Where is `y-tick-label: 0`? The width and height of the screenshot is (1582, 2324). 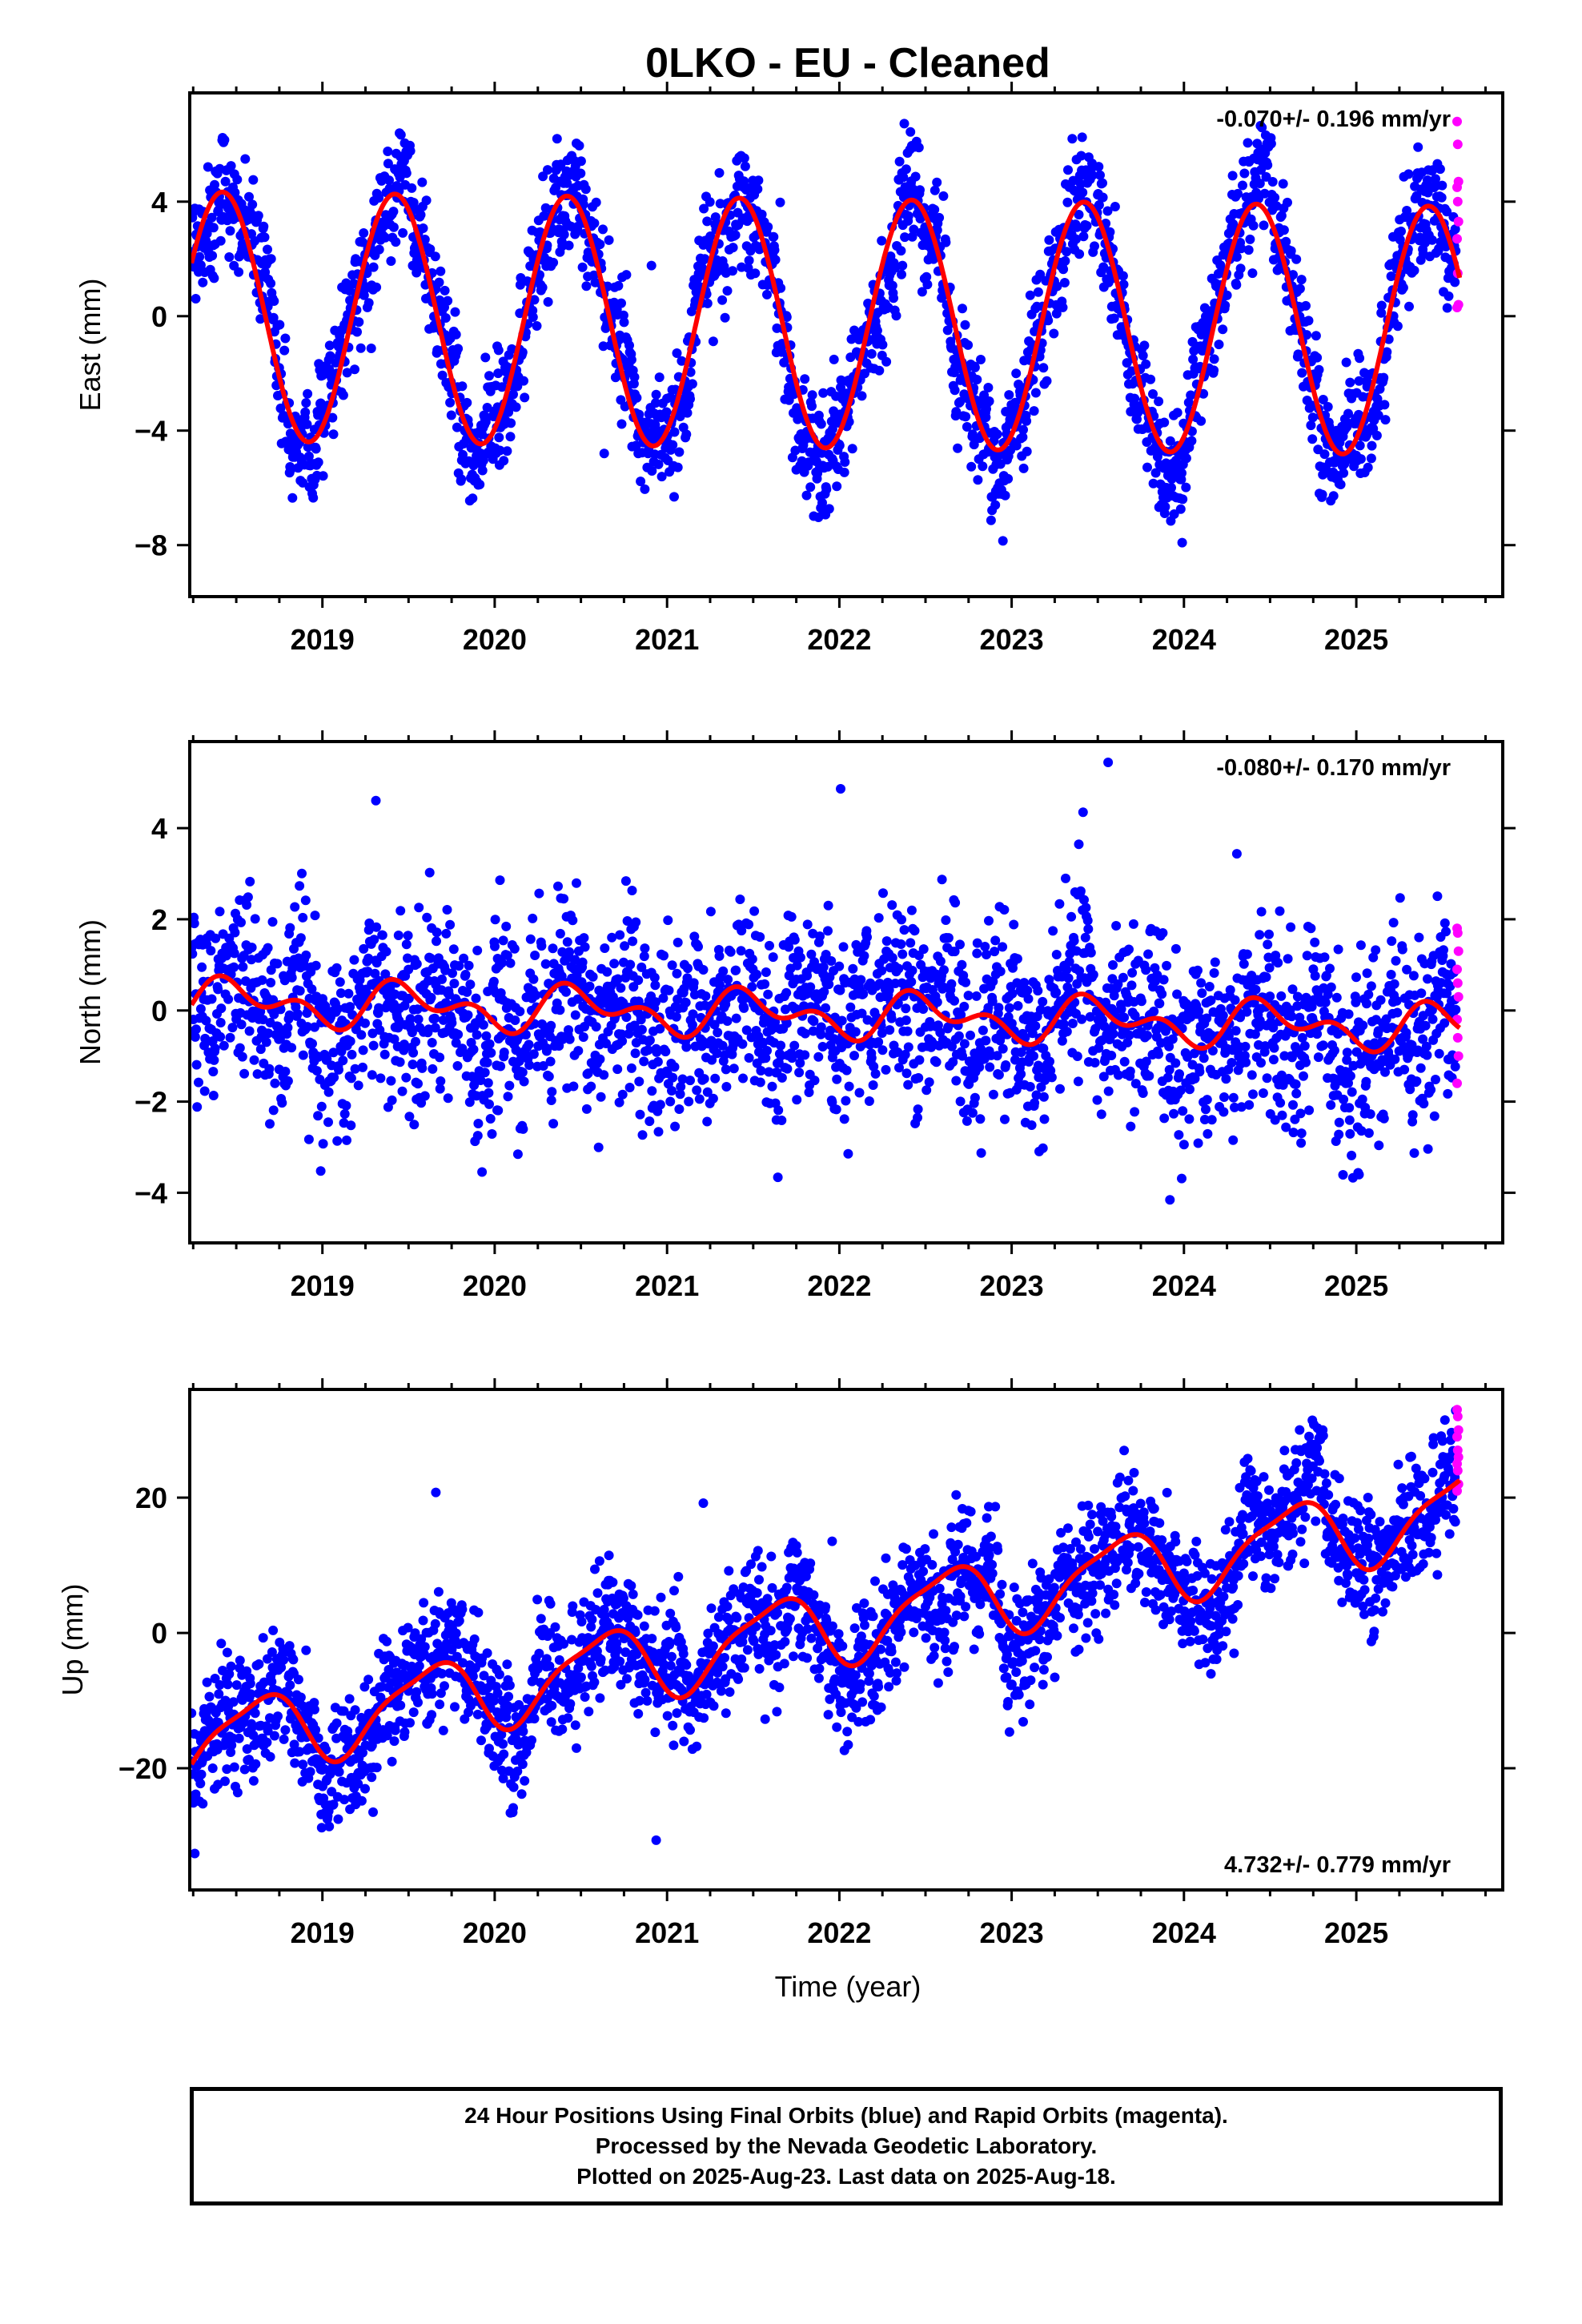
y-tick-label: 0 is located at coordinates (159, 316).